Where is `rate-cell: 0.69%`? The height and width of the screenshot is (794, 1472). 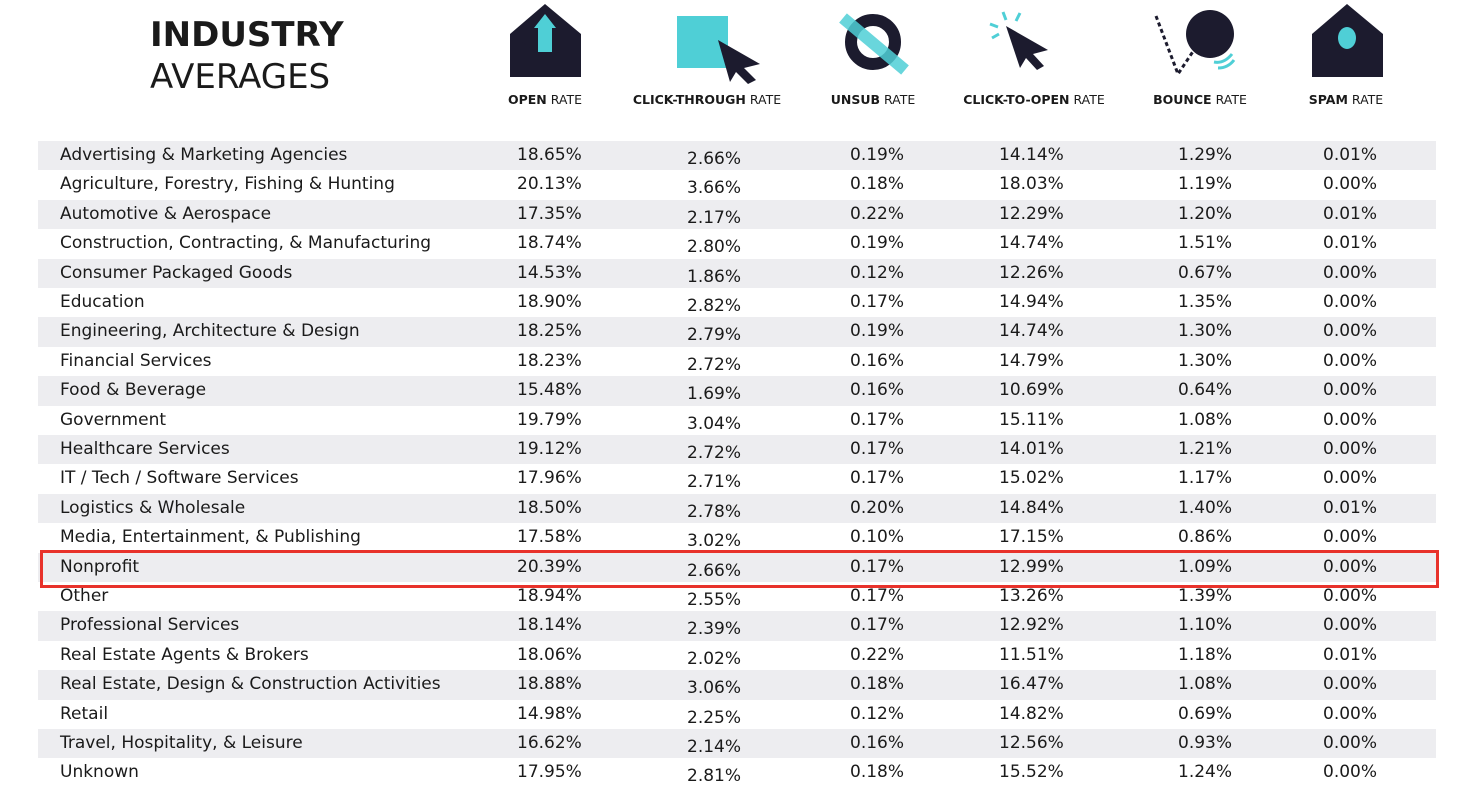 rate-cell: 0.69% is located at coordinates (1205, 713).